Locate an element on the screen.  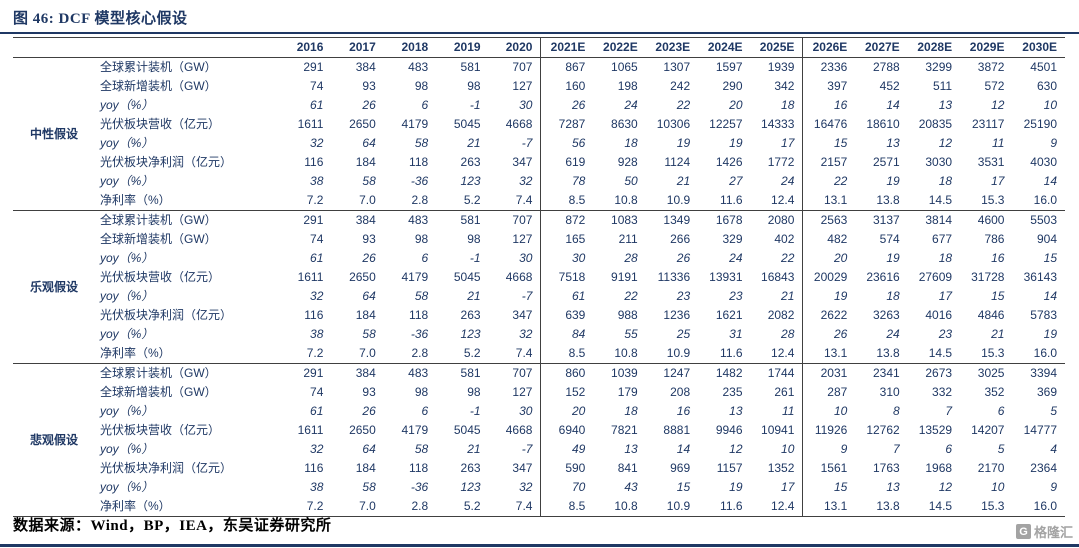
data-cell: 43 is located at coordinates (631, 487).